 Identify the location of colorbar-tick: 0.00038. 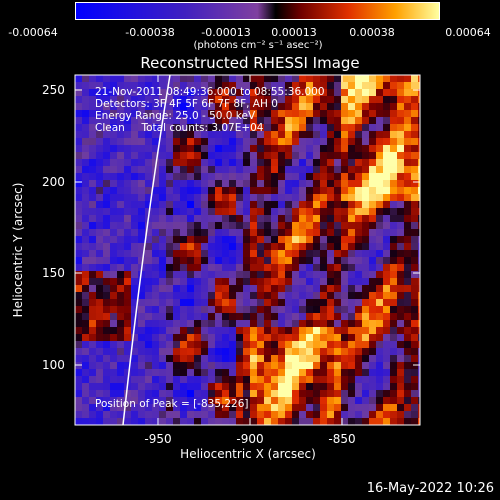
(372, 32).